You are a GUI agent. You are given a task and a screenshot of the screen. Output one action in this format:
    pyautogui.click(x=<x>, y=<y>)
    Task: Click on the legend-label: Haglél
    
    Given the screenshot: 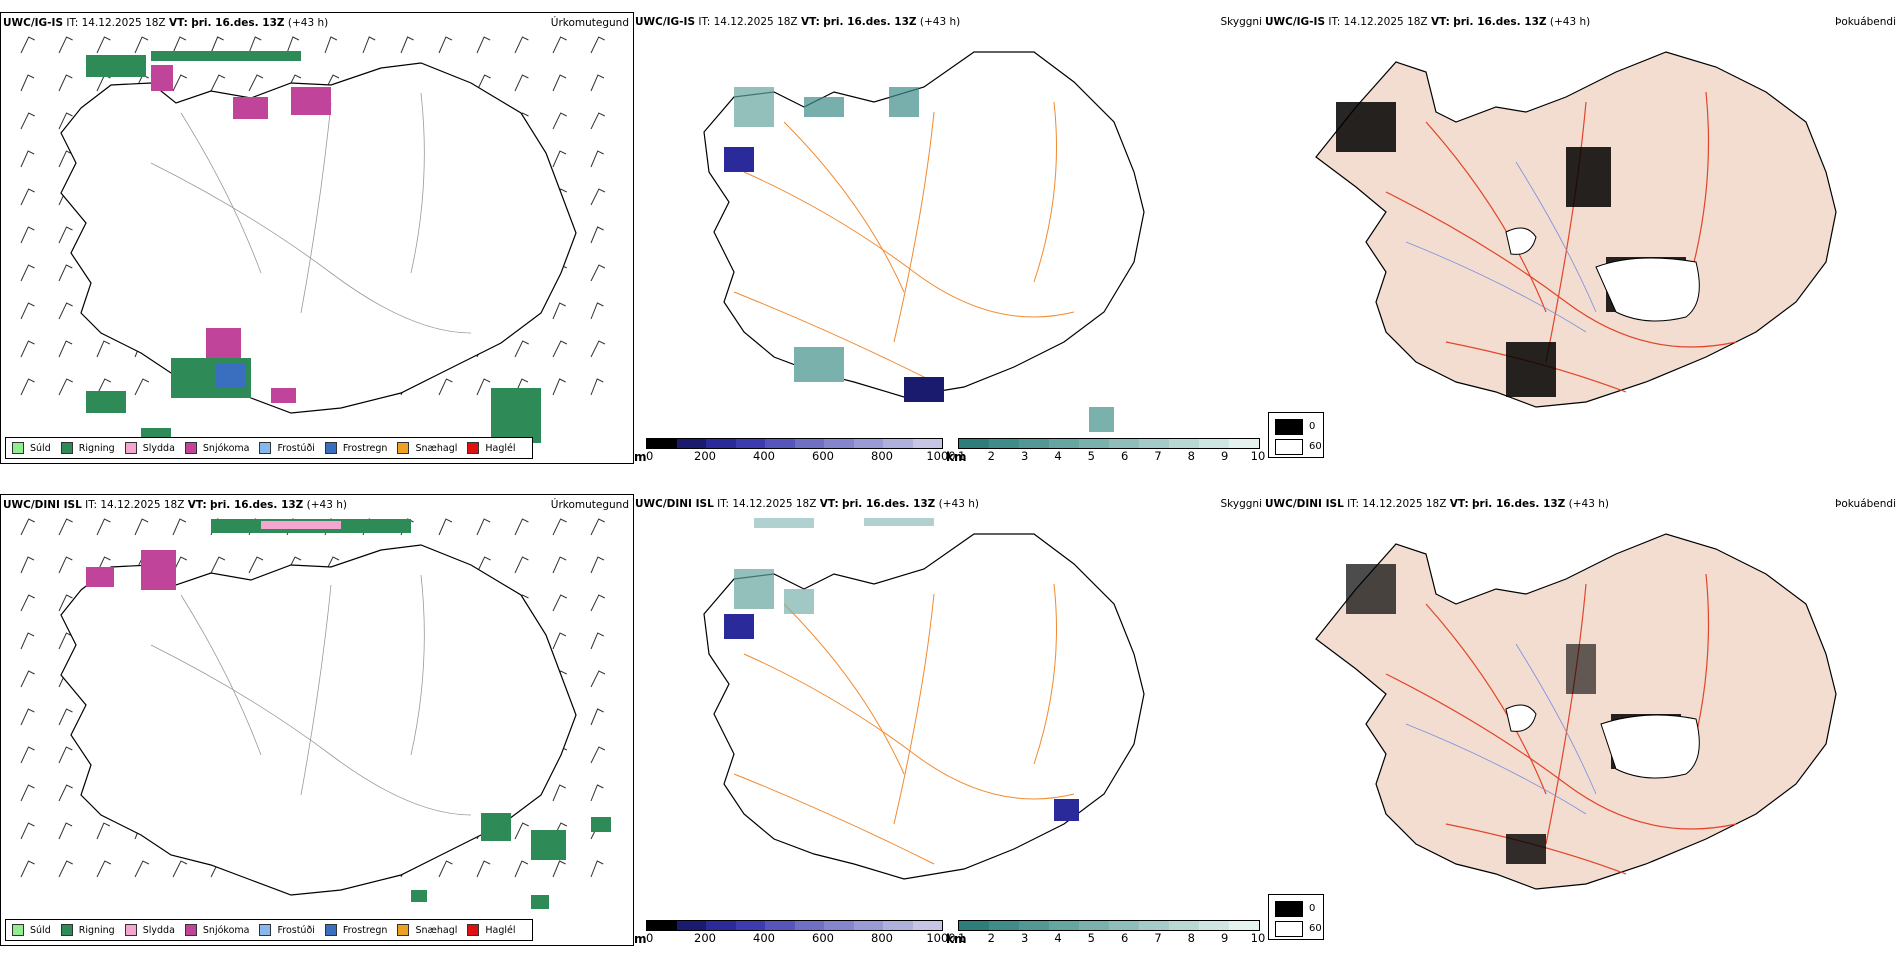 What is the action you would take?
    pyautogui.click(x=500, y=930)
    